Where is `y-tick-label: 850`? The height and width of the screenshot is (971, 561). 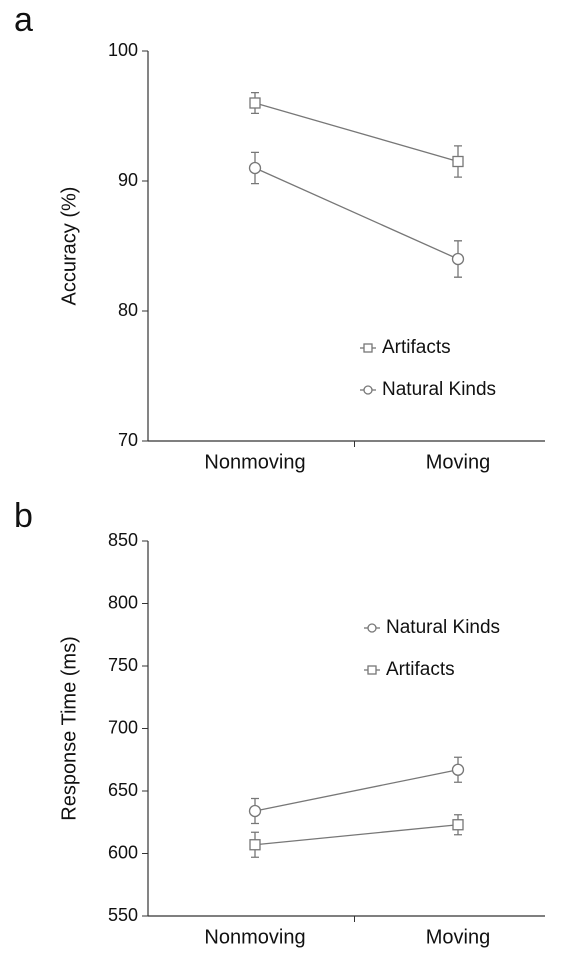 y-tick-label: 850 is located at coordinates (123, 540).